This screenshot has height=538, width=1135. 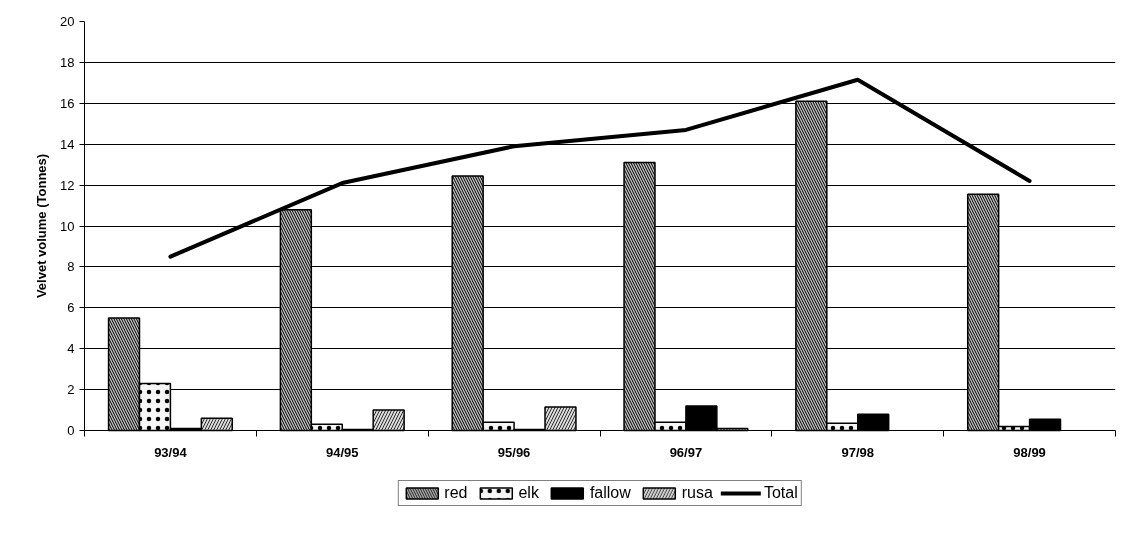 What do you see at coordinates (71, 349) in the screenshot?
I see `y-tick-label: 4` at bounding box center [71, 349].